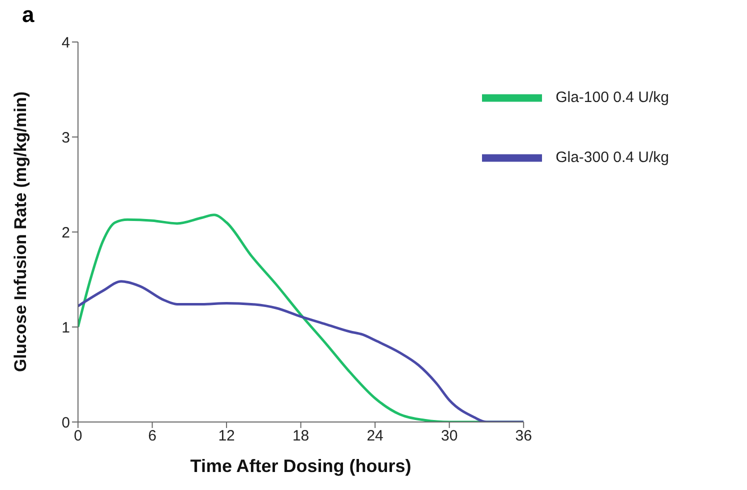 This screenshot has width=747, height=490. Describe the element at coordinates (152, 436) in the screenshot. I see `x-tick-label: 6` at that location.